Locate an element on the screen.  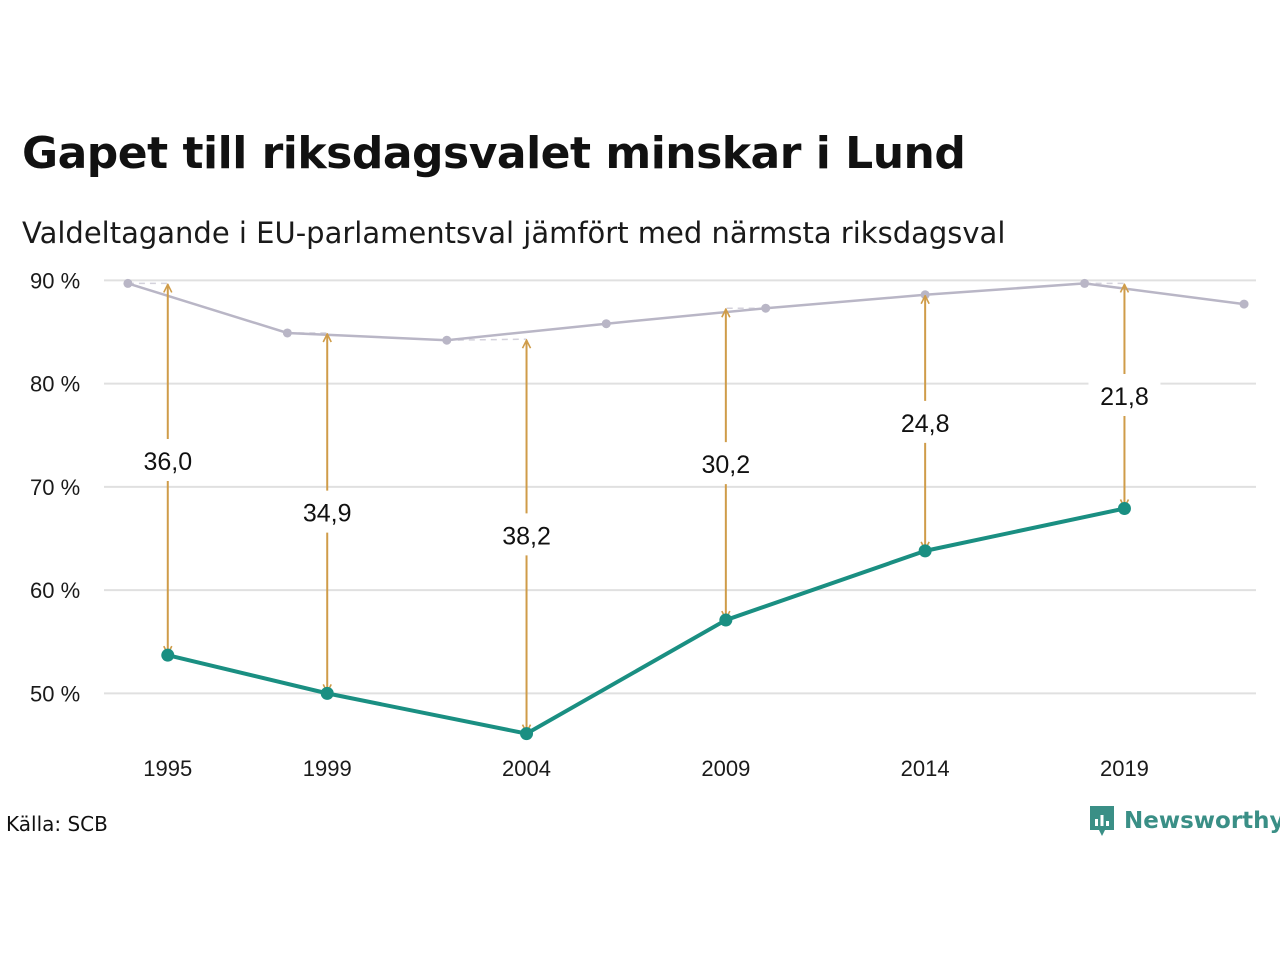
y-tick-label: 90 % is located at coordinates (55, 280).